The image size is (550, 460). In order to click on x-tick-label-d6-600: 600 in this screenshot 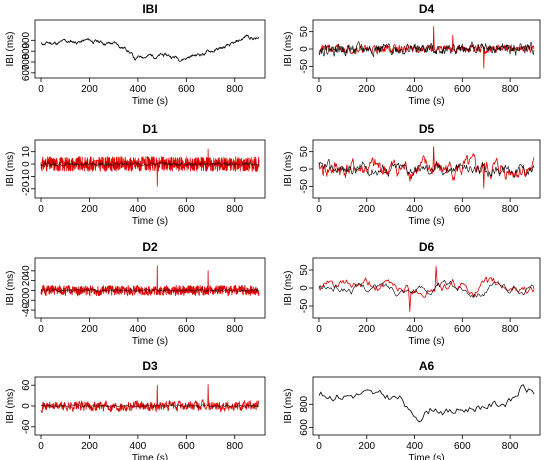, I will do `click(462, 329)`.